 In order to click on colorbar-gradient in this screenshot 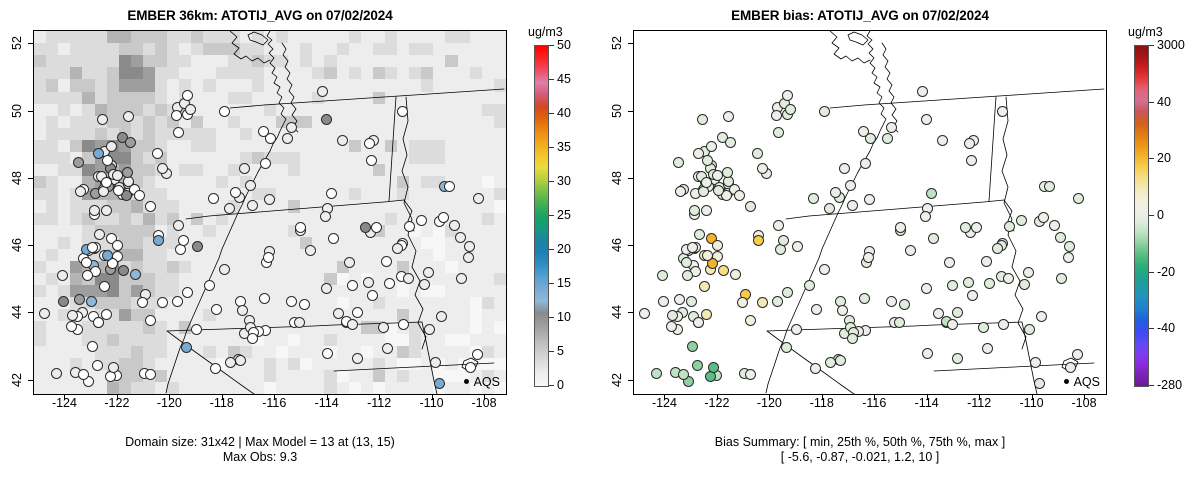, I will do `click(541, 216)`.